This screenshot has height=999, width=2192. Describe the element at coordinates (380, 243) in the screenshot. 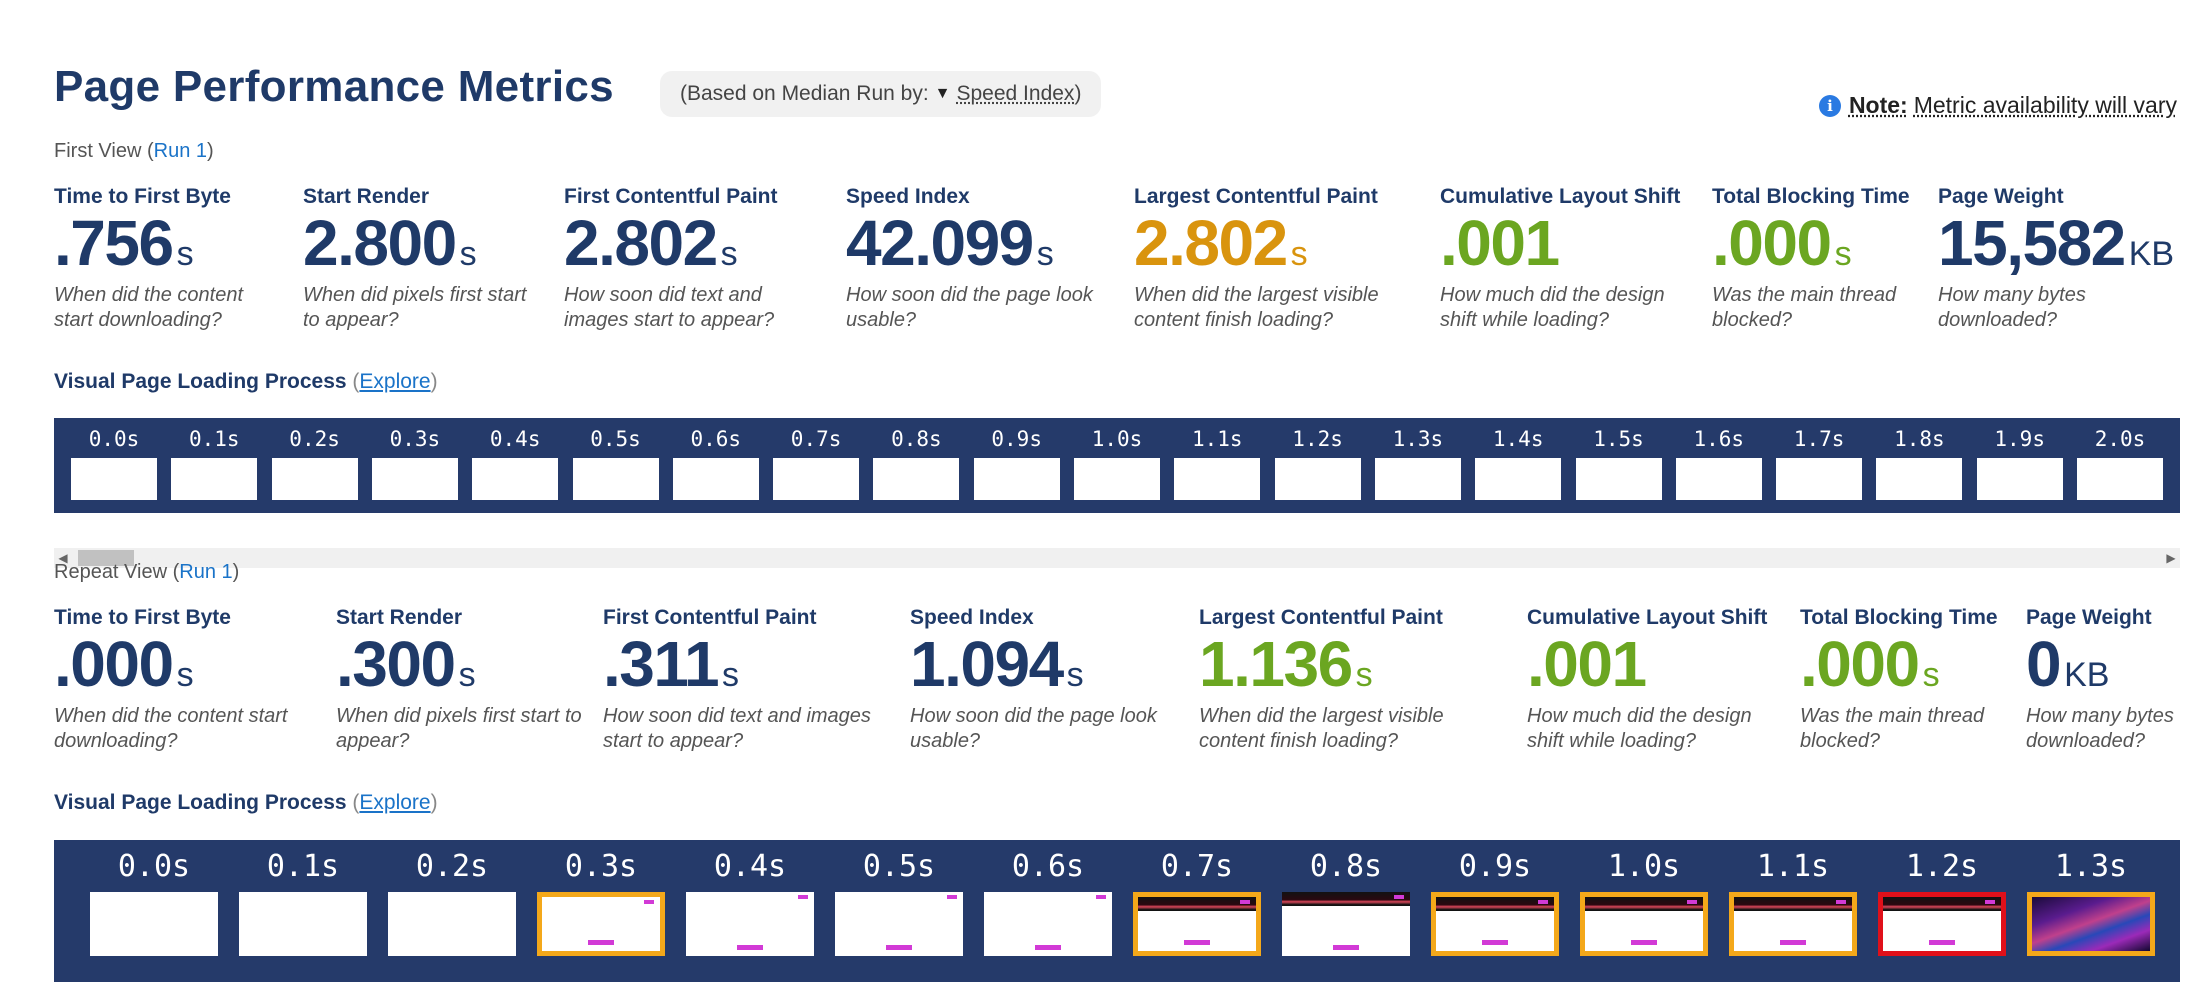

I see `metric-value: 2.800` at that location.